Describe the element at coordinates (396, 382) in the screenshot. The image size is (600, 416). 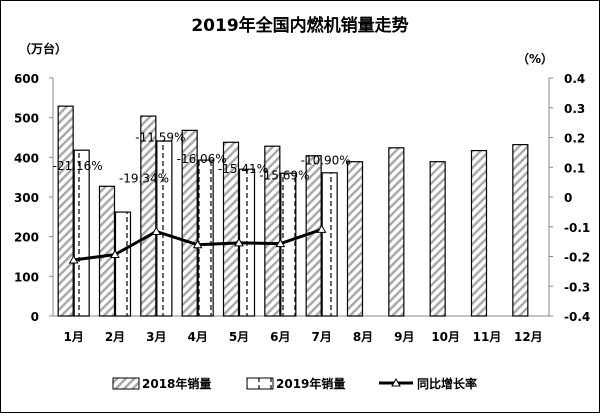
I see `legend-triangle-icon` at that location.